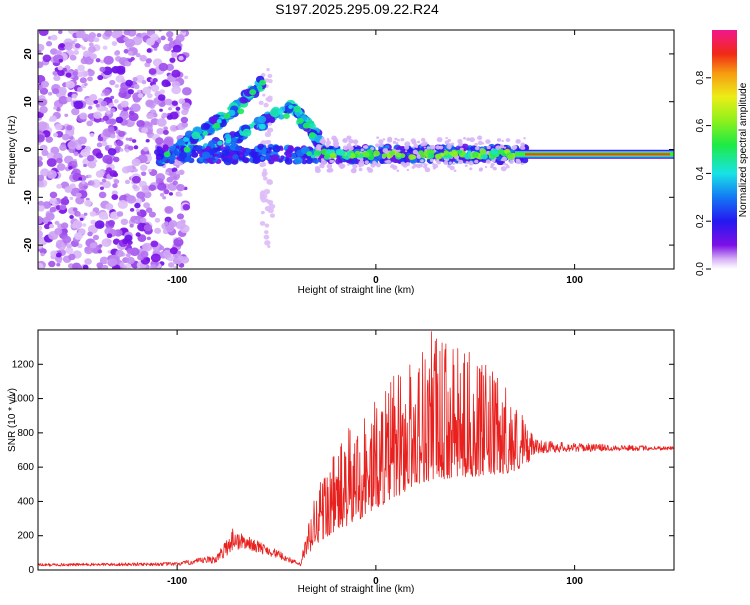 This screenshot has width=750, height=605. What do you see at coordinates (700, 77) in the screenshot?
I see `colorbar-tick-label: 0.8` at bounding box center [700, 77].